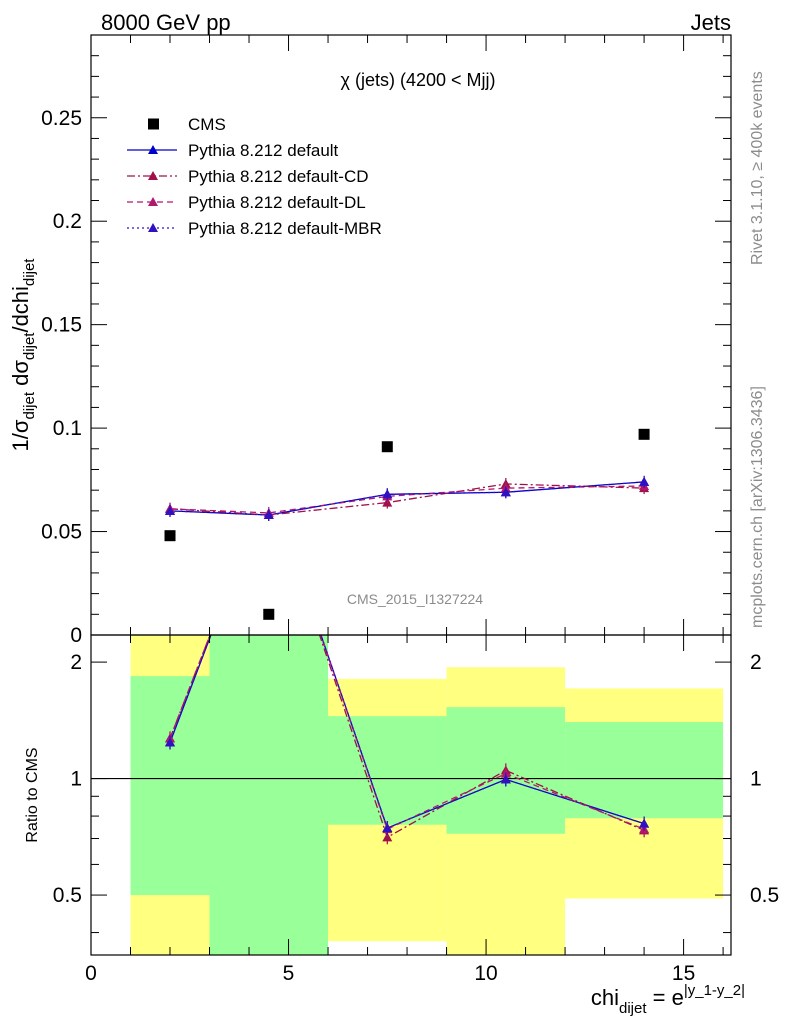 The image size is (786, 1024). What do you see at coordinates (153, 149) in the screenshot?
I see `legend-marker-default` at bounding box center [153, 149].